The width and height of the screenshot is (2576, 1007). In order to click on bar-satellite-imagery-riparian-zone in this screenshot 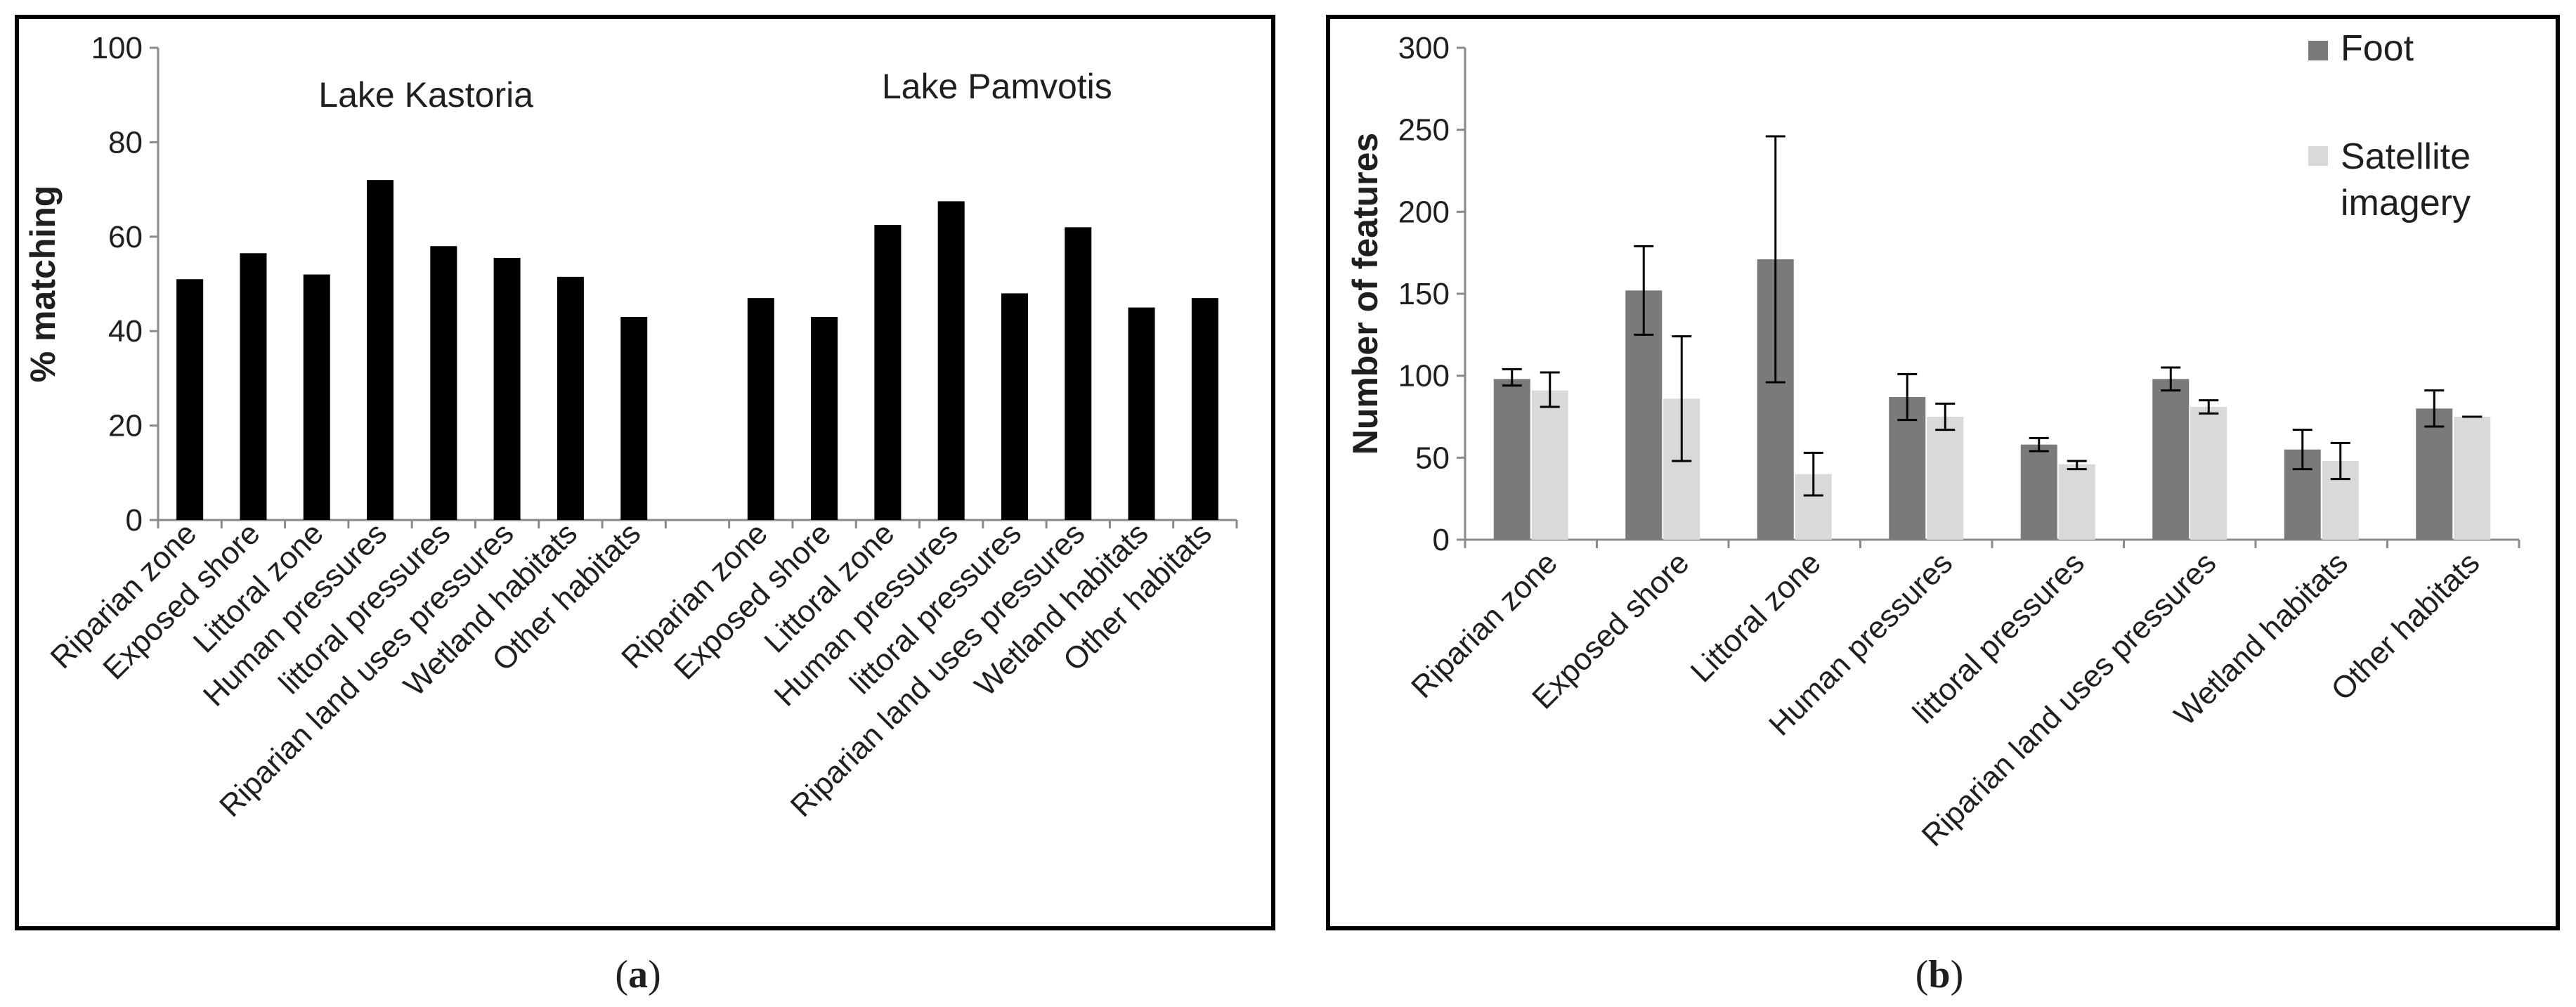, I will do `click(1549, 465)`.